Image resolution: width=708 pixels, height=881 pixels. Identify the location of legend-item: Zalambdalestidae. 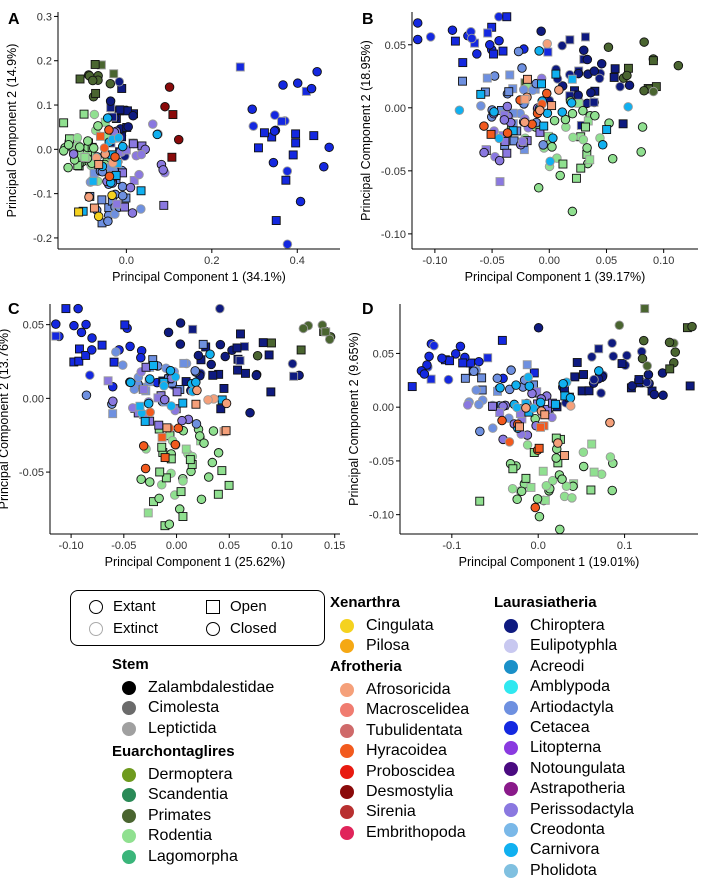
(198, 688).